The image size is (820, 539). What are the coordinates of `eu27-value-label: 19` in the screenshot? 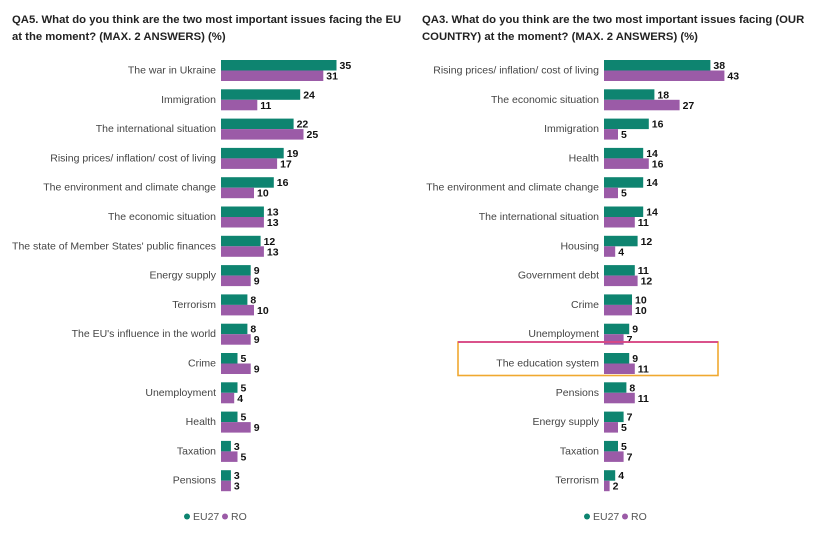 It's located at (293, 154).